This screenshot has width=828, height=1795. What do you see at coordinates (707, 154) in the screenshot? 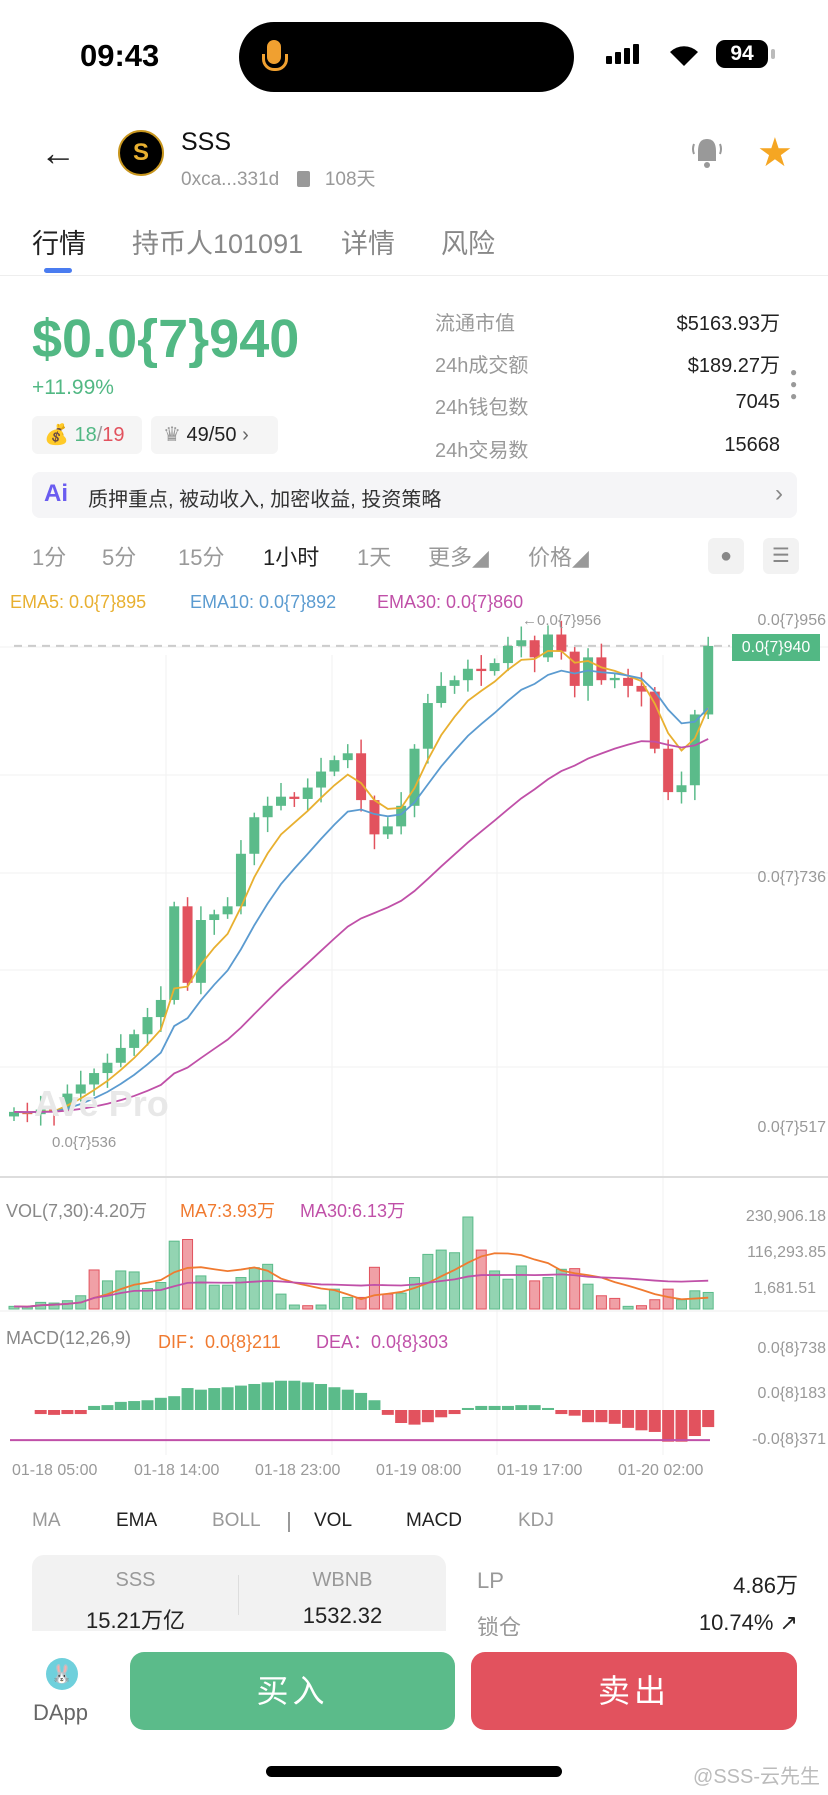
I see `bell-icon` at bounding box center [707, 154].